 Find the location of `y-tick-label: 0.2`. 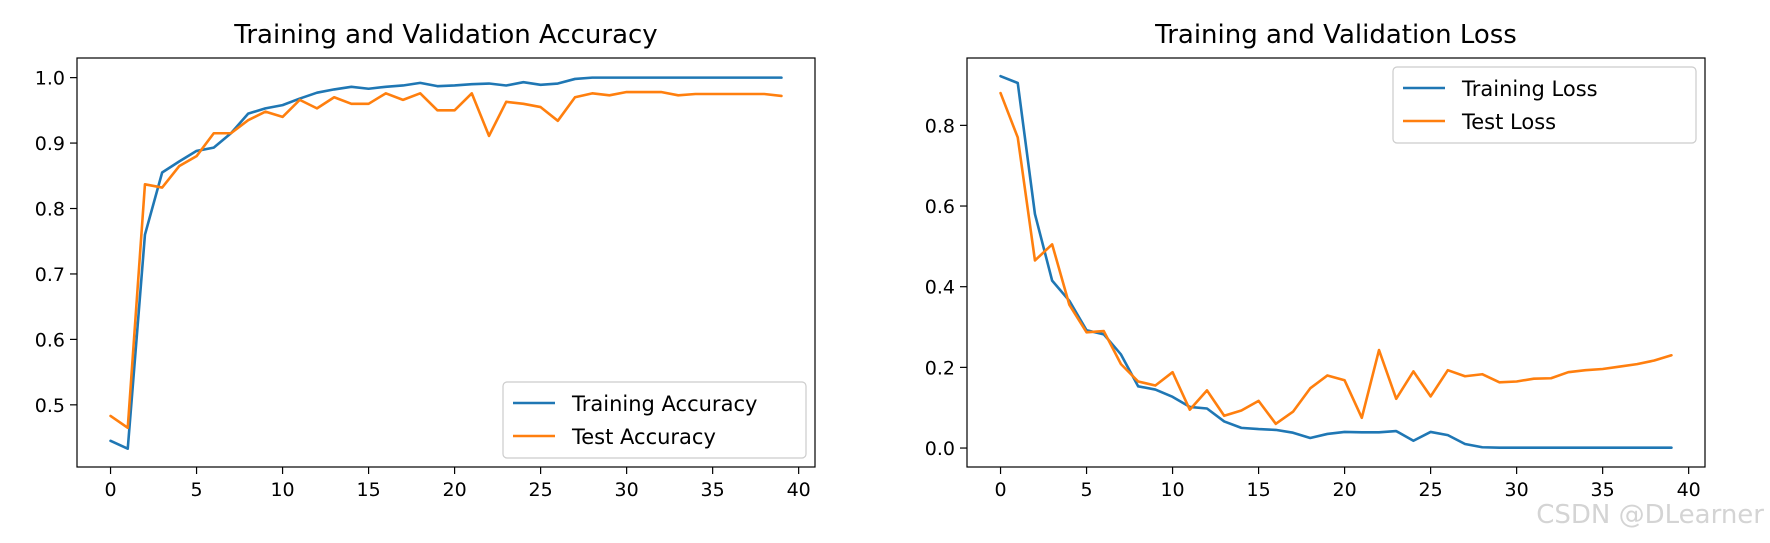

y-tick-label: 0.2 is located at coordinates (940, 368).